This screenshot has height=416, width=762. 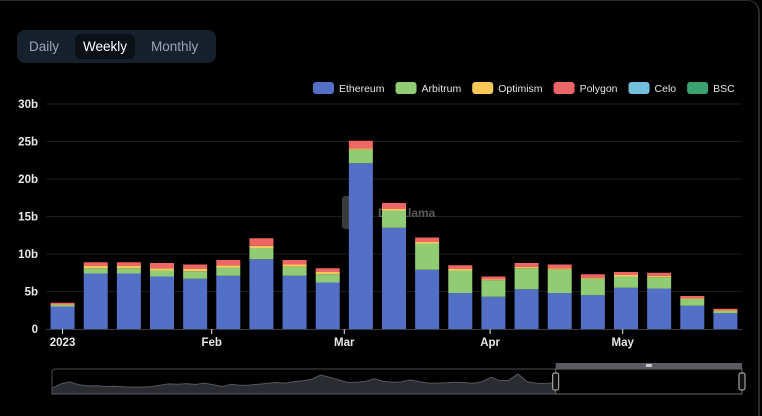 I want to click on legend-item-ethereum: Ethereum, so click(x=349, y=88).